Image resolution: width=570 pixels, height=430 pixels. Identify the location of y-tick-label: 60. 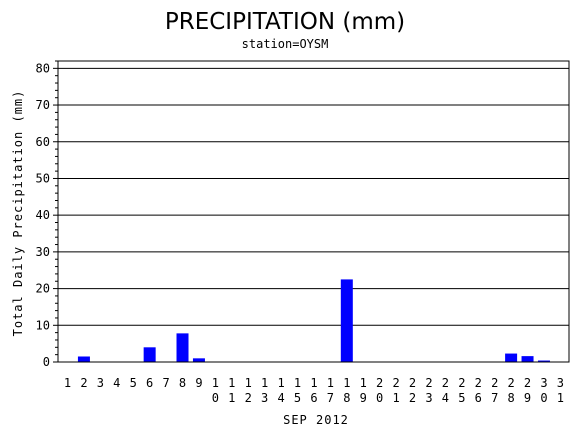
(43, 142).